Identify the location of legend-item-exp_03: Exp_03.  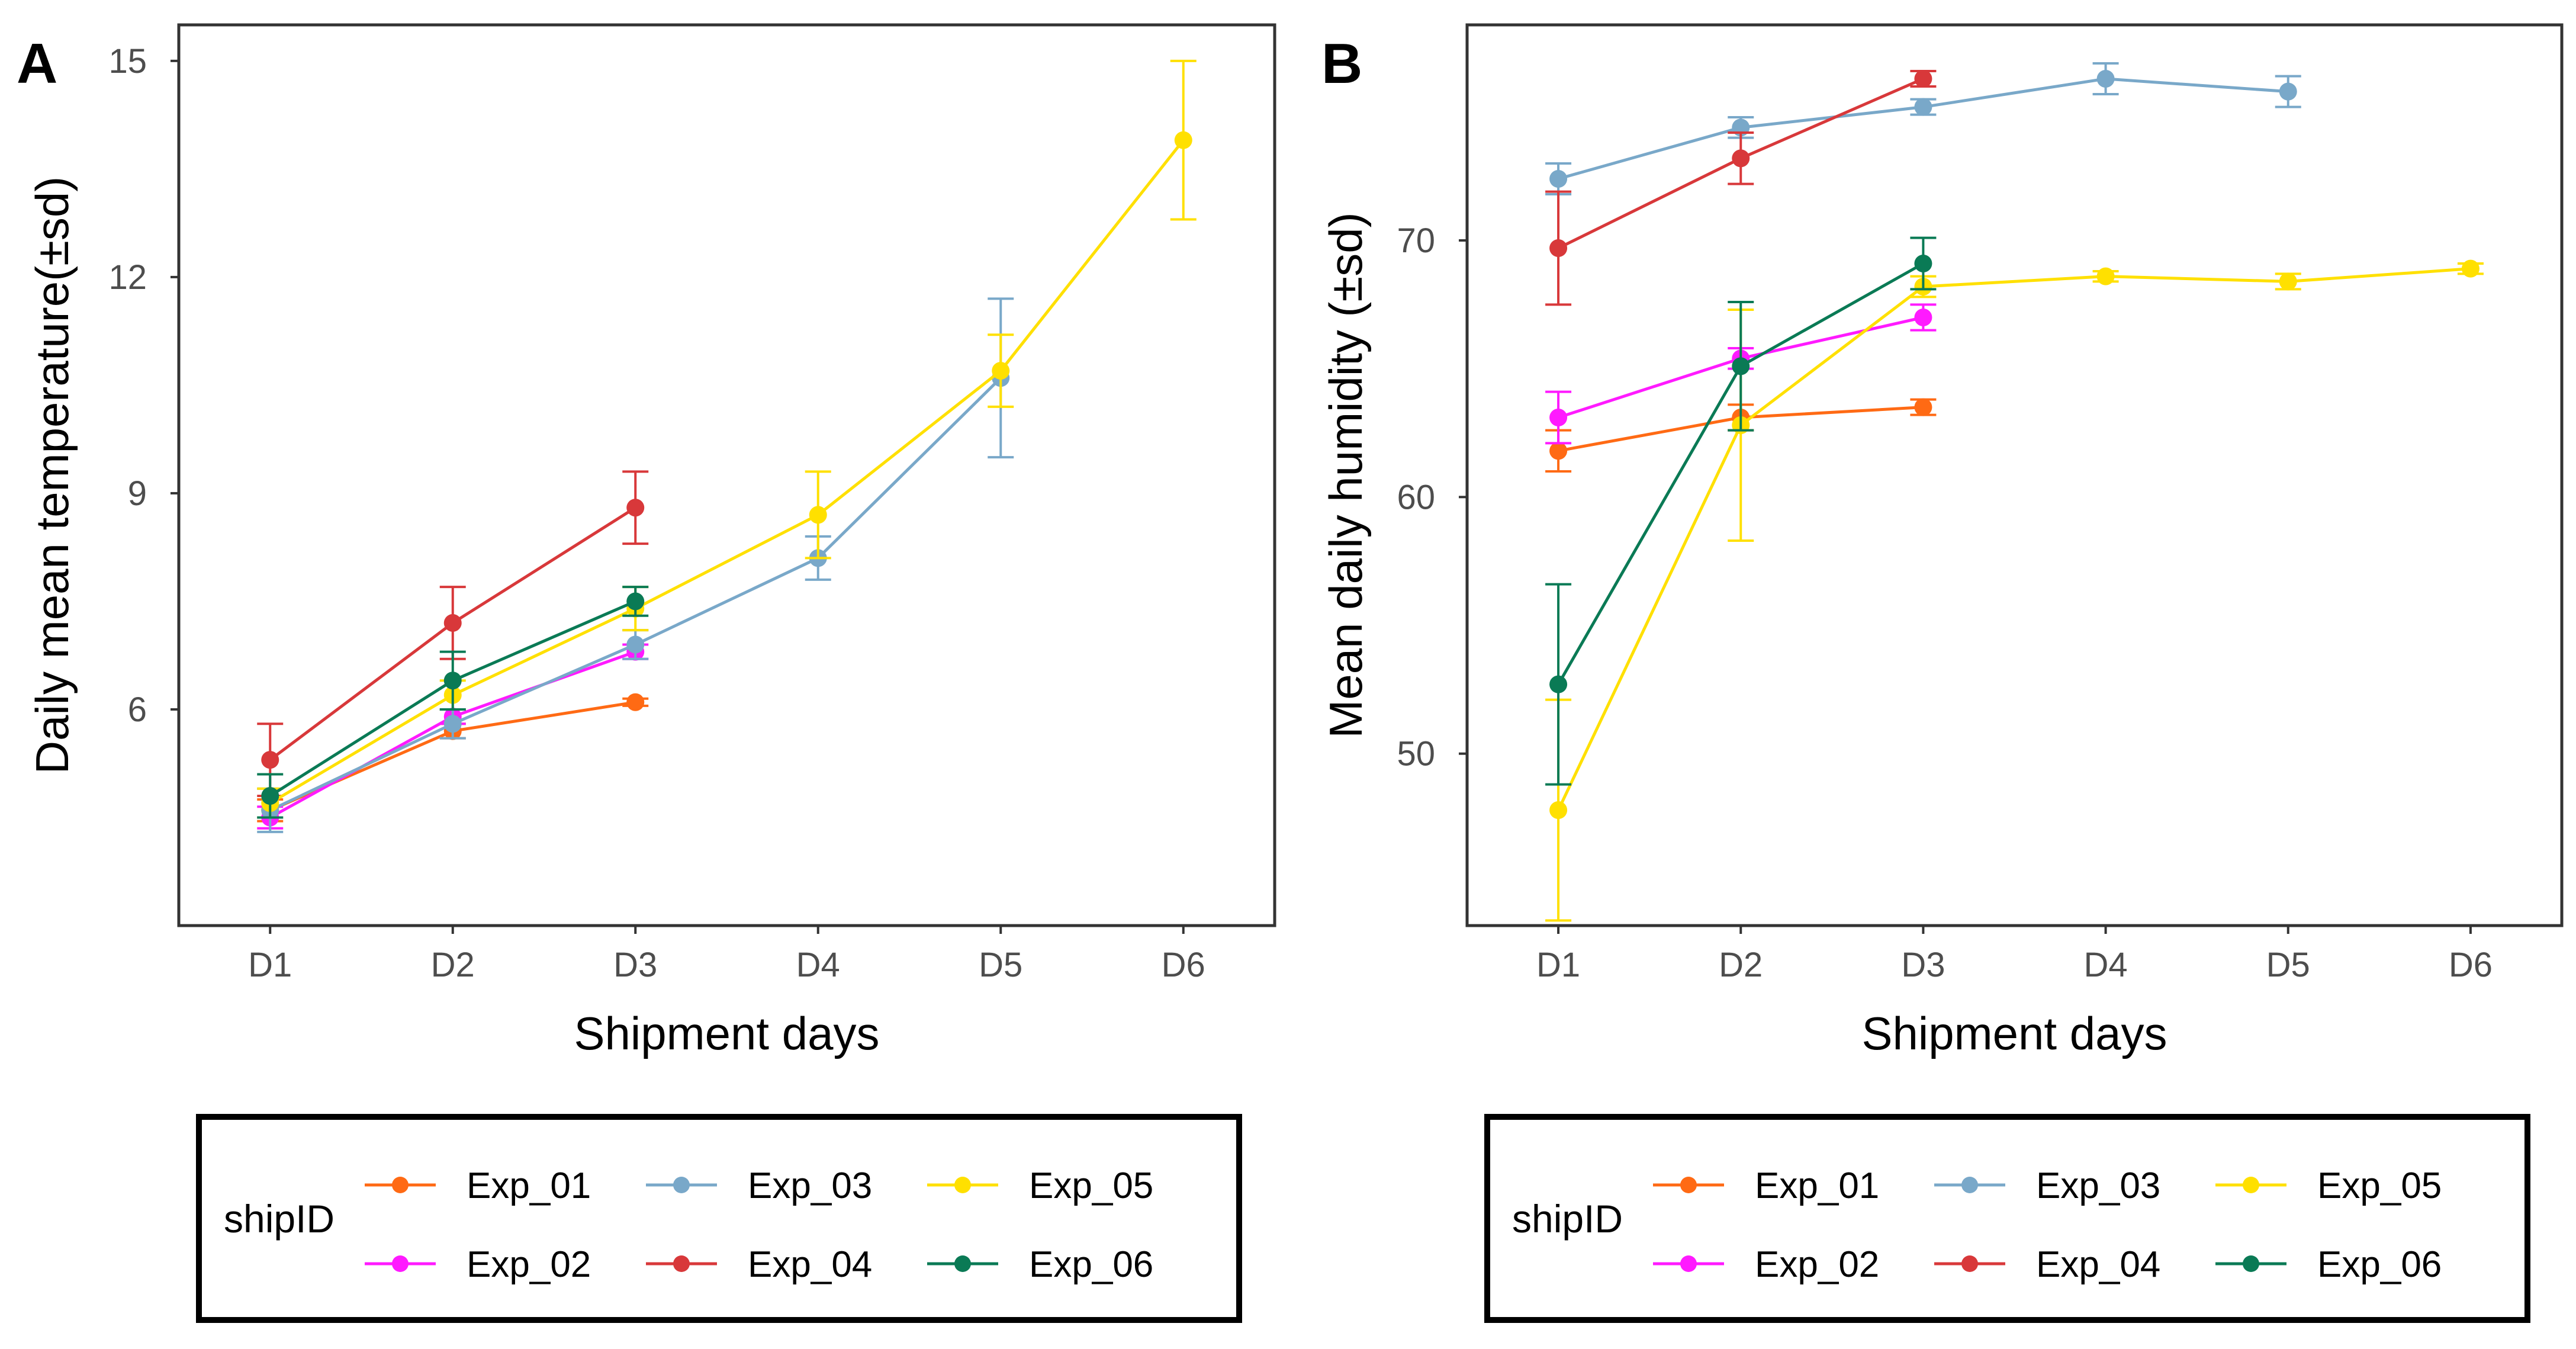
(759, 1185).